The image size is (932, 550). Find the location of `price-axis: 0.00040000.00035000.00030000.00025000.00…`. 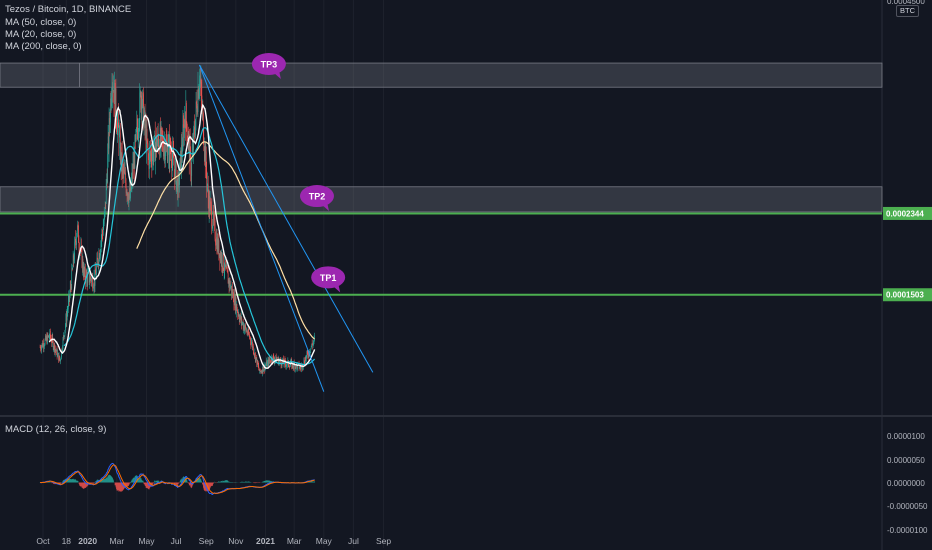

price-axis: 0.00040000.00035000.00030000.00025000.00… is located at coordinates (907, 267).